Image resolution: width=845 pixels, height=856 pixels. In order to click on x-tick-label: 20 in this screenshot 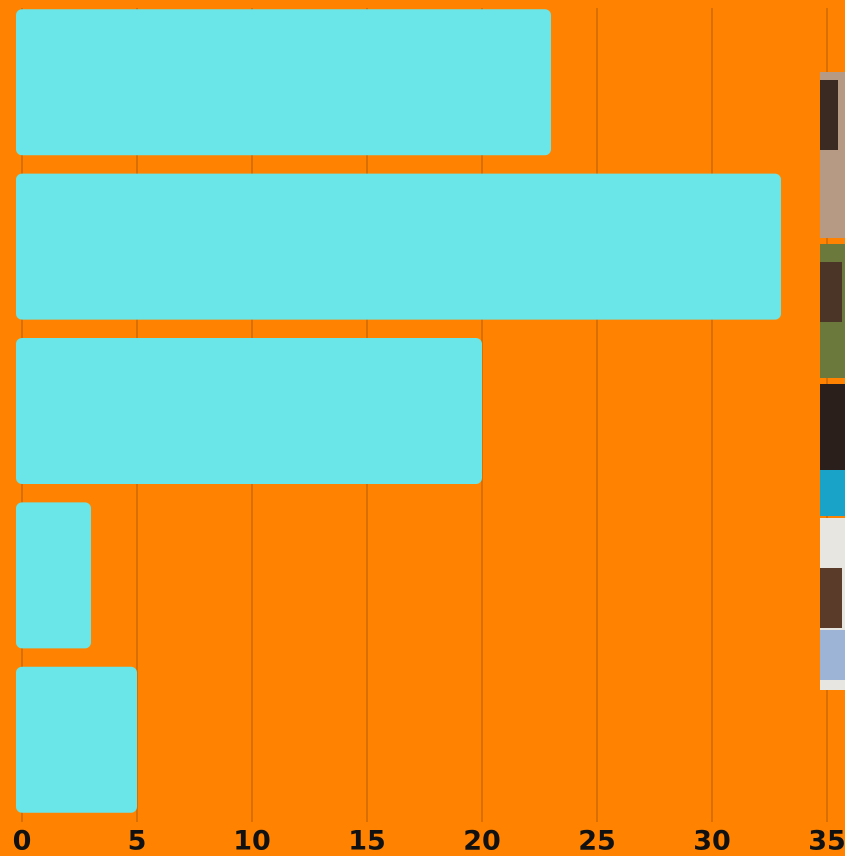, I will do `click(482, 841)`.